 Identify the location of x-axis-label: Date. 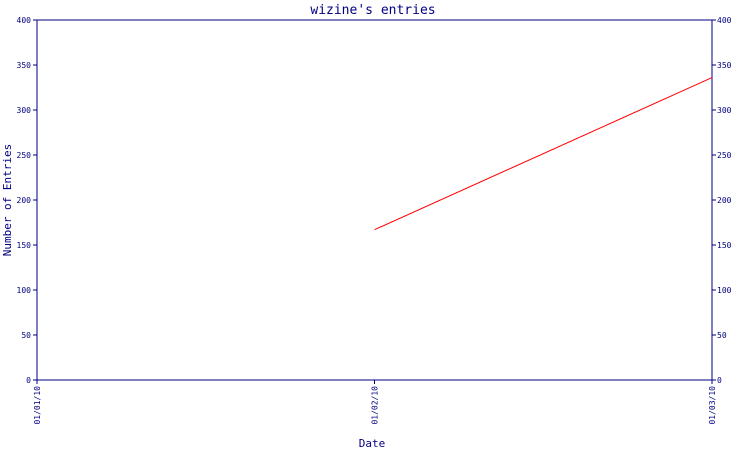
(372, 443).